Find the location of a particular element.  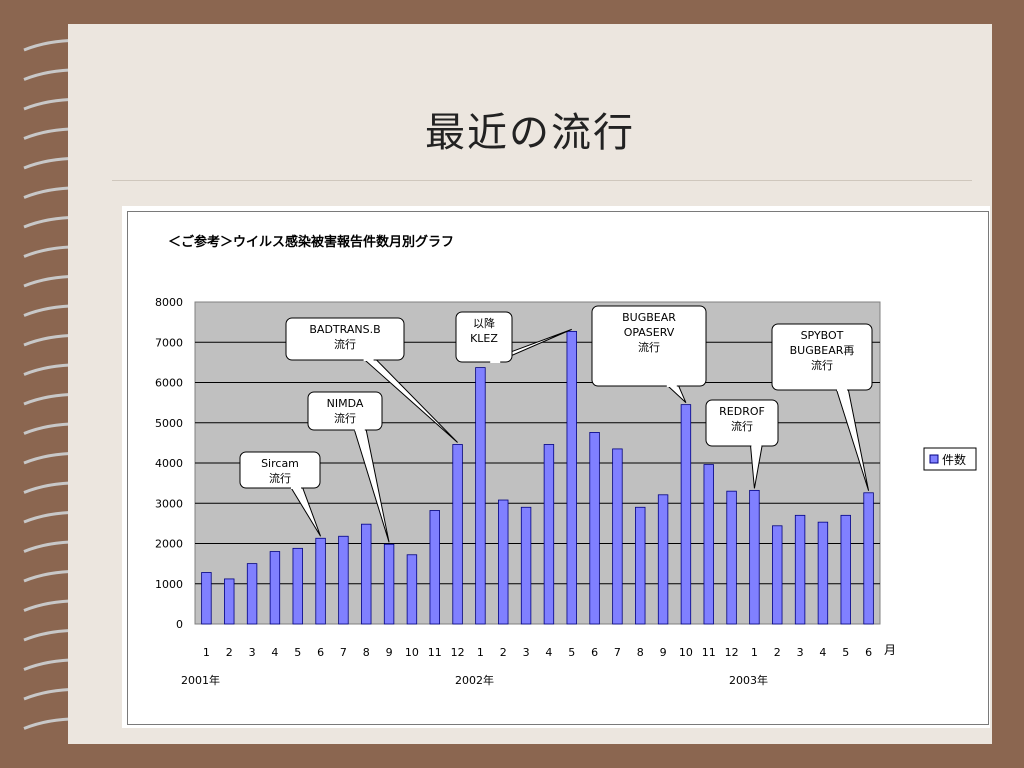

year-label: 2002年 is located at coordinates (474, 680).